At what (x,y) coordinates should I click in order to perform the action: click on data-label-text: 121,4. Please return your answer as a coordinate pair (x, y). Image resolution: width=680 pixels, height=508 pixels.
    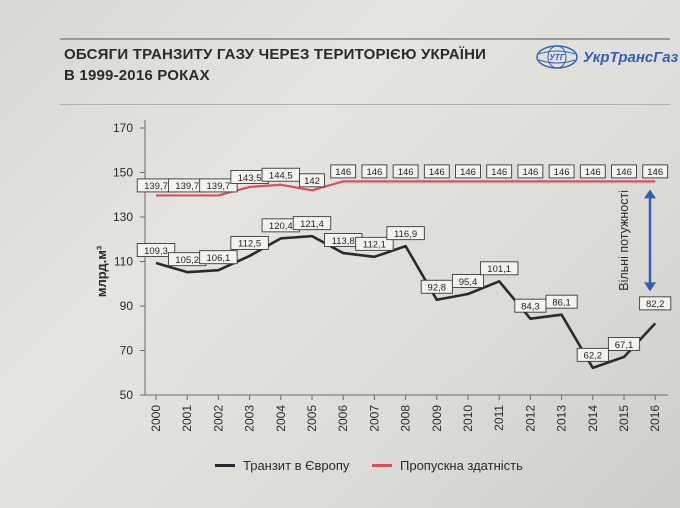
    Looking at the image, I should click on (312, 224).